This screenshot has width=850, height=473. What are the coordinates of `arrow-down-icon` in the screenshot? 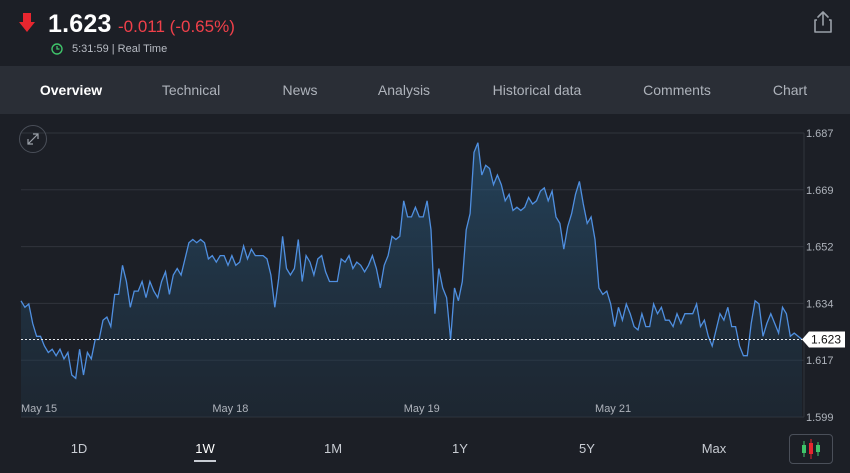 It's located at (27, 22).